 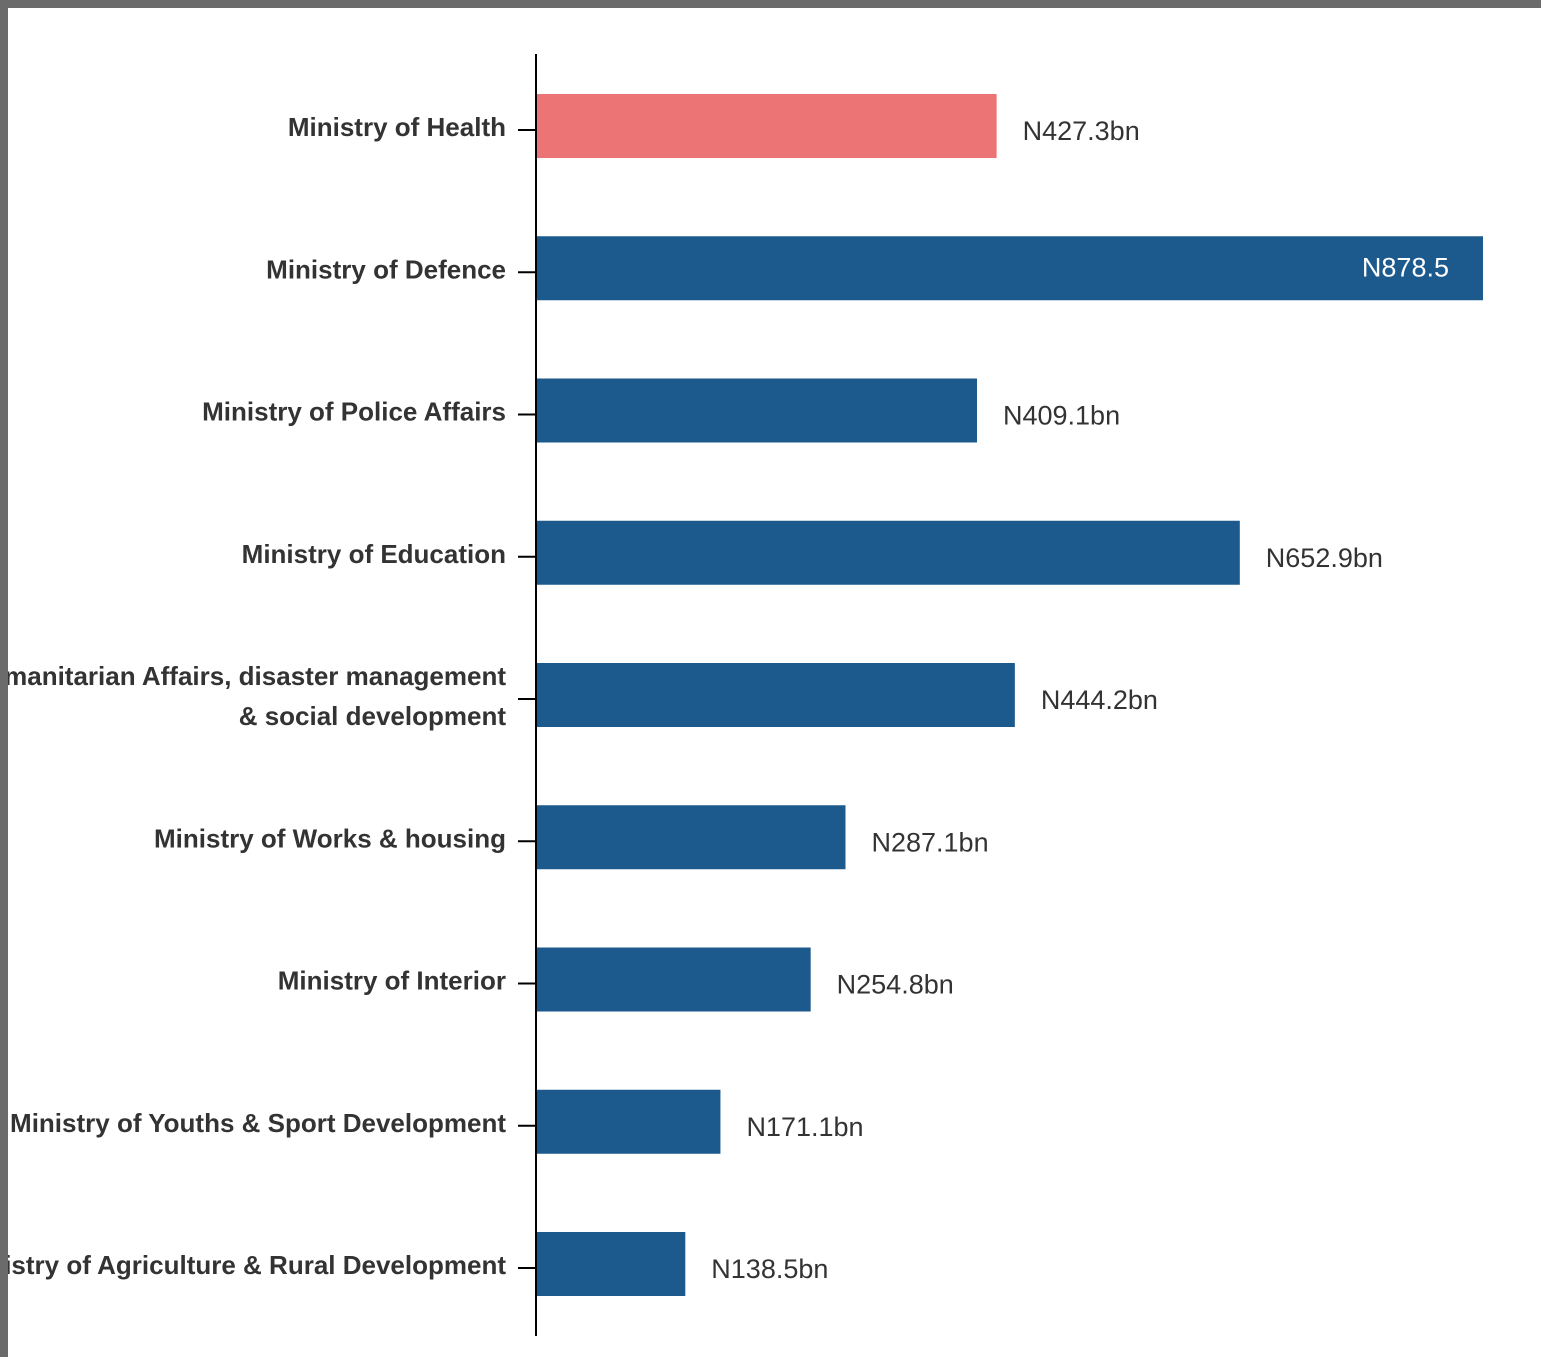 What do you see at coordinates (258, 1123) in the screenshot?
I see `category-label-7: Ministry of Youths & Sport Development` at bounding box center [258, 1123].